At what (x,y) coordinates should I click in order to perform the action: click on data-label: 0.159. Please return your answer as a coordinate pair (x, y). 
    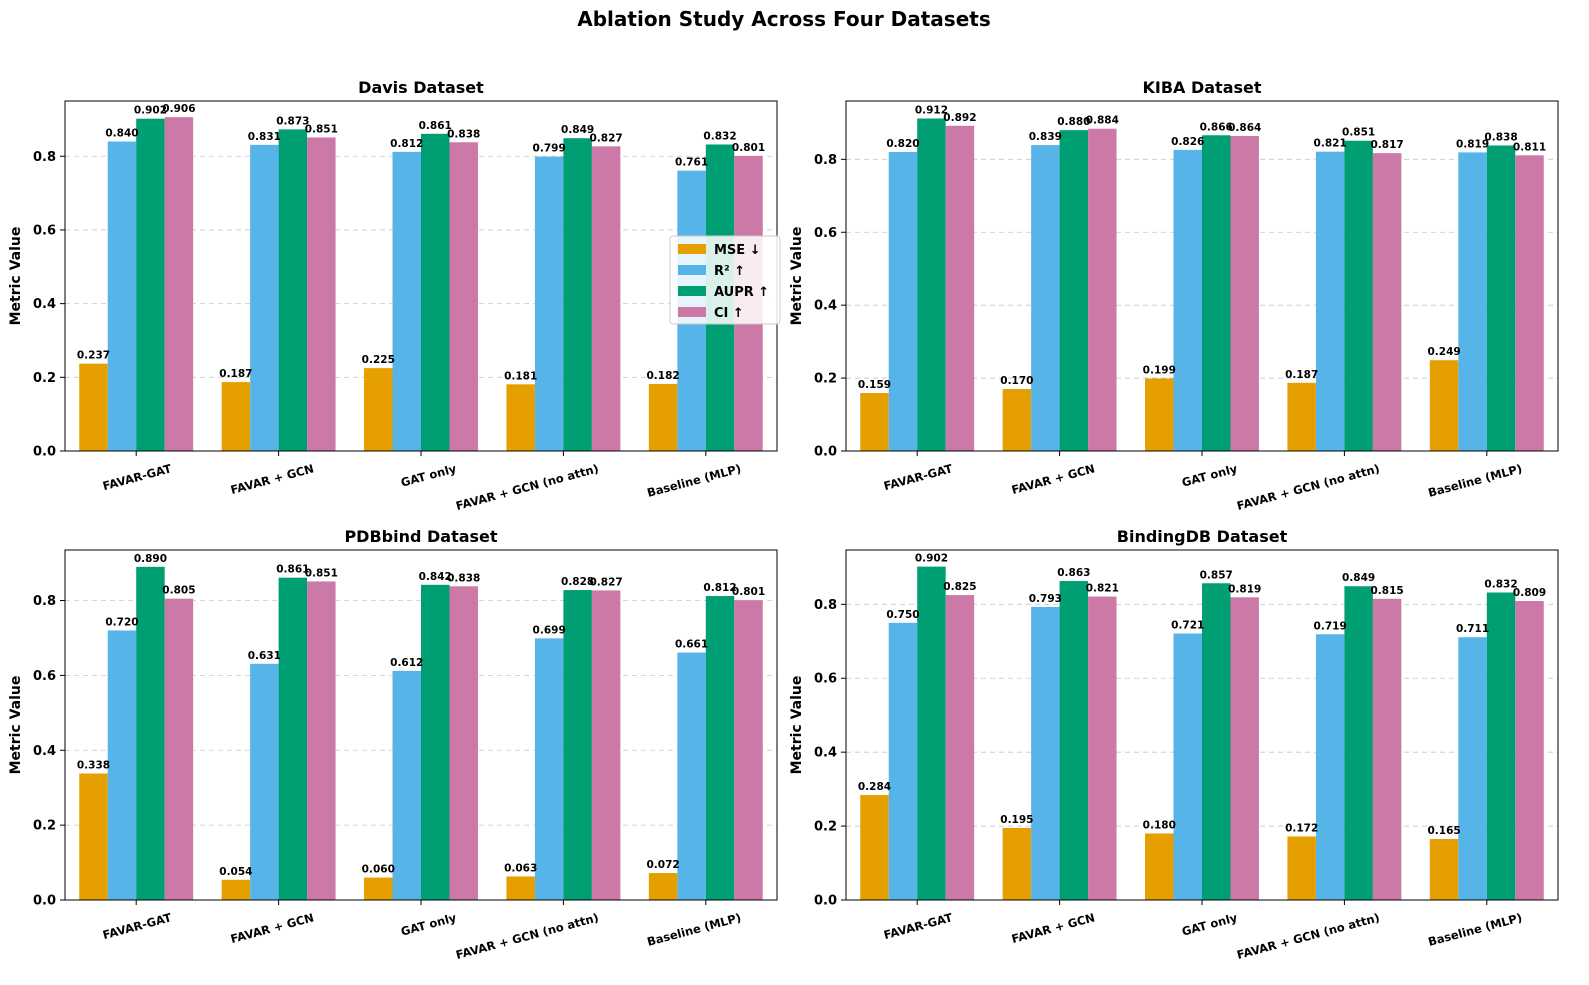
    Looking at the image, I should click on (874, 385).